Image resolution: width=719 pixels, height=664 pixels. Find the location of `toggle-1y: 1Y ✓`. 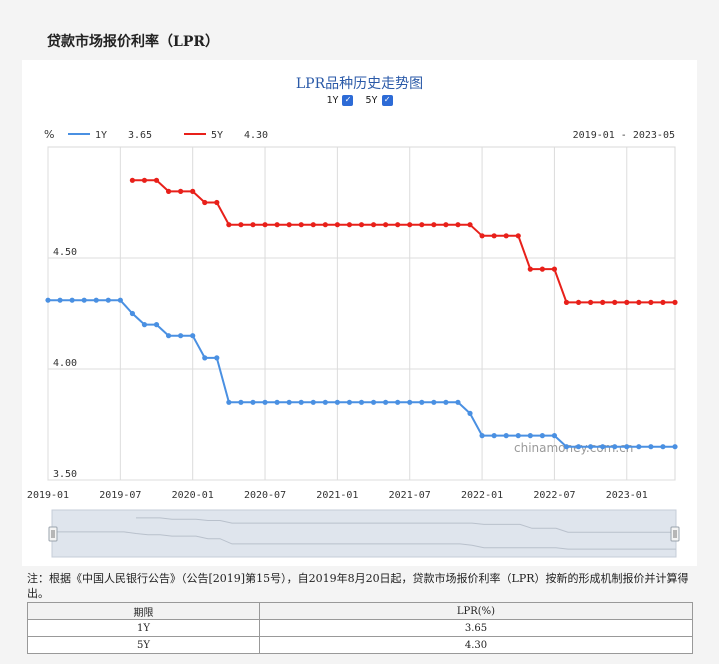

toggle-1y: 1Y ✓ is located at coordinates (340, 100).